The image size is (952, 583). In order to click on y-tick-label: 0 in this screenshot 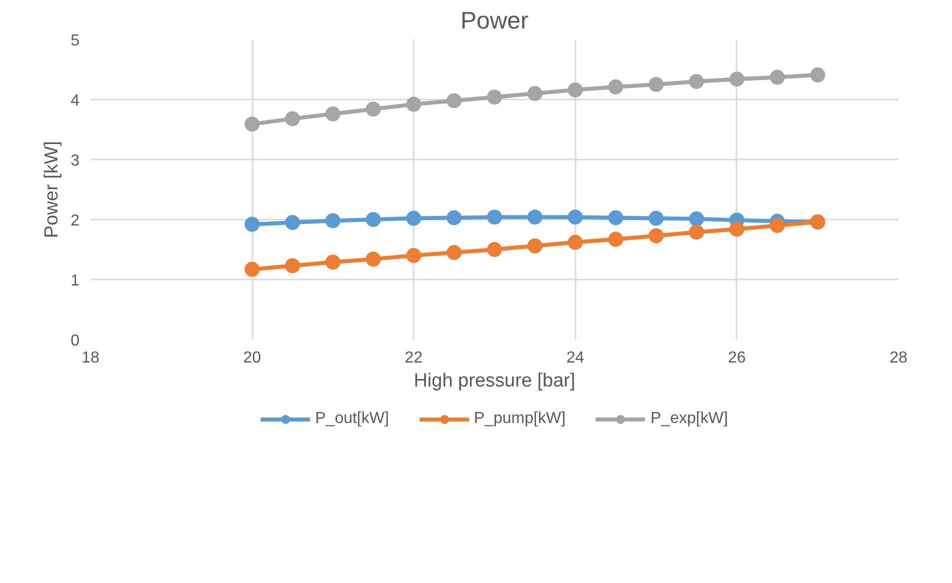, I will do `click(75, 341)`.